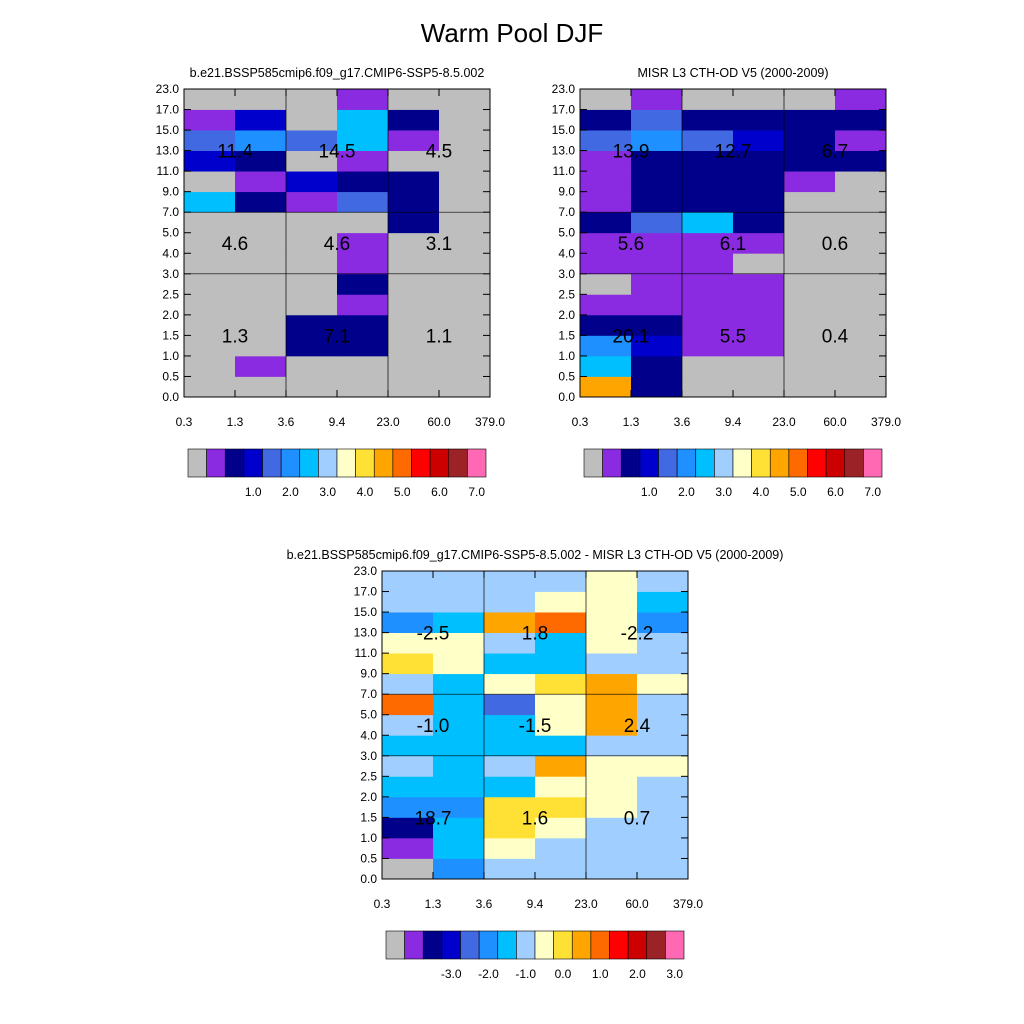  What do you see at coordinates (368, 858) in the screenshot?
I see `y-tick-label: 0.5` at bounding box center [368, 858].